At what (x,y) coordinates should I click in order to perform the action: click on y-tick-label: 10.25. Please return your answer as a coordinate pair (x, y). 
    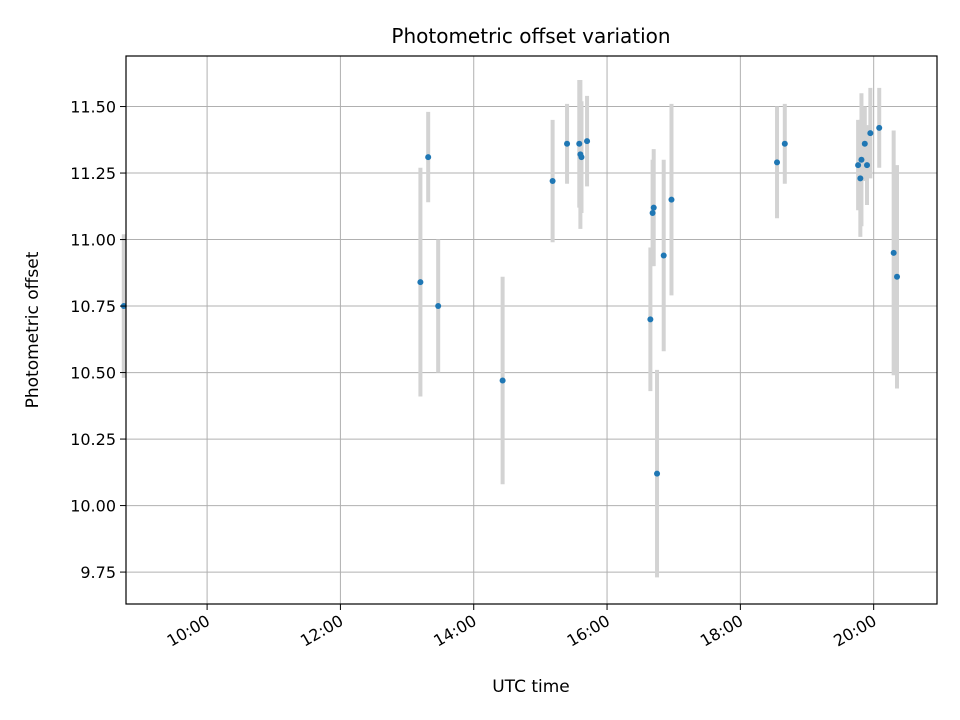
    Looking at the image, I should click on (93, 439).